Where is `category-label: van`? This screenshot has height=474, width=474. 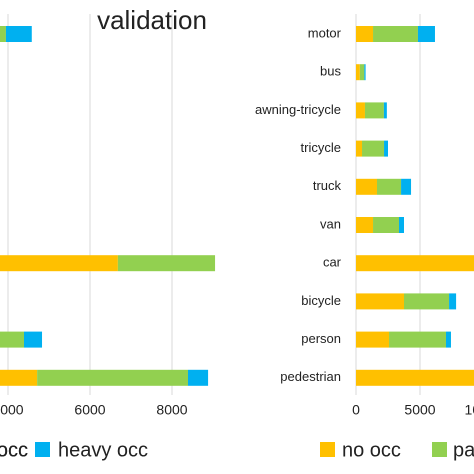 category-label: van is located at coordinates (330, 223).